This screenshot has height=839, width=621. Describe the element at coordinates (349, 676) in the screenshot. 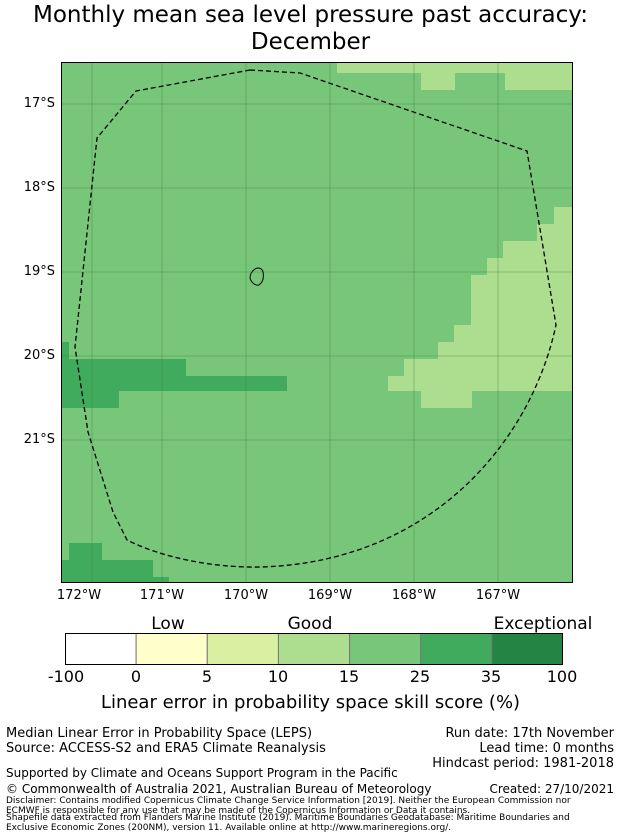

I see `colorbar-tick-15: 15` at that location.